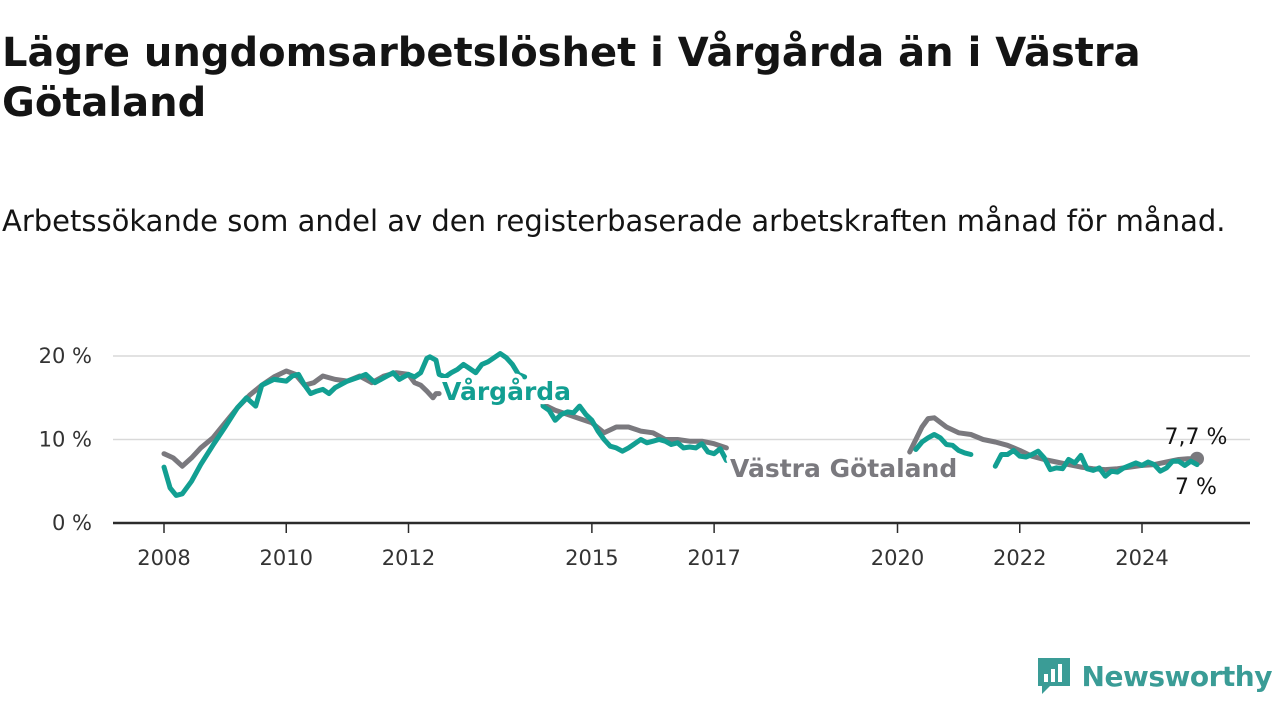  What do you see at coordinates (72, 523) in the screenshot?
I see `y-tick-label-0: 0 %` at bounding box center [72, 523].